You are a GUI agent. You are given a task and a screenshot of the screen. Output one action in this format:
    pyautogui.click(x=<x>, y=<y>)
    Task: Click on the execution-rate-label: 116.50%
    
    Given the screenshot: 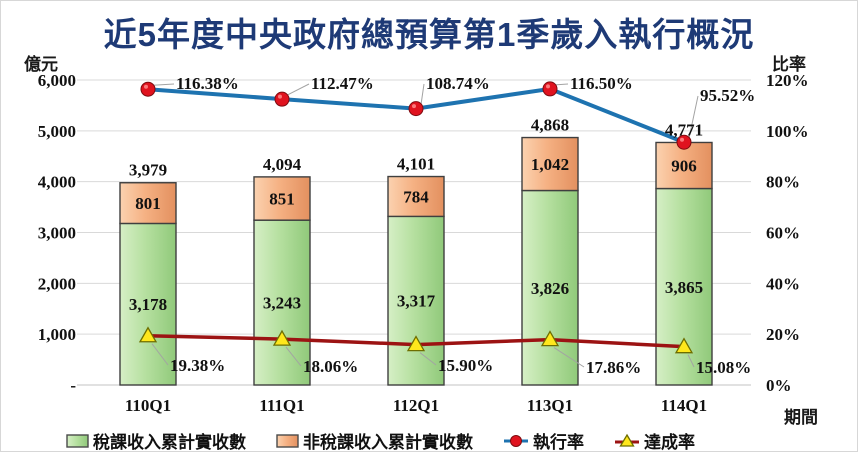 What is the action you would take?
    pyautogui.click(x=601, y=83)
    